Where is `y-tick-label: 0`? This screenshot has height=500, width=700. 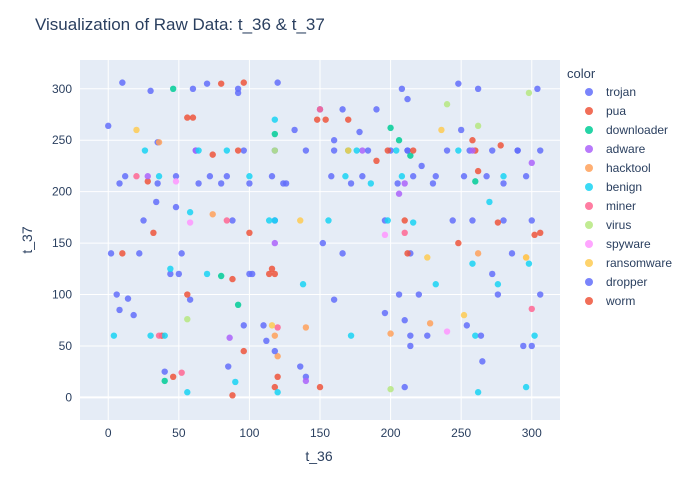
y-tick-label: 0 is located at coordinates (68, 397).